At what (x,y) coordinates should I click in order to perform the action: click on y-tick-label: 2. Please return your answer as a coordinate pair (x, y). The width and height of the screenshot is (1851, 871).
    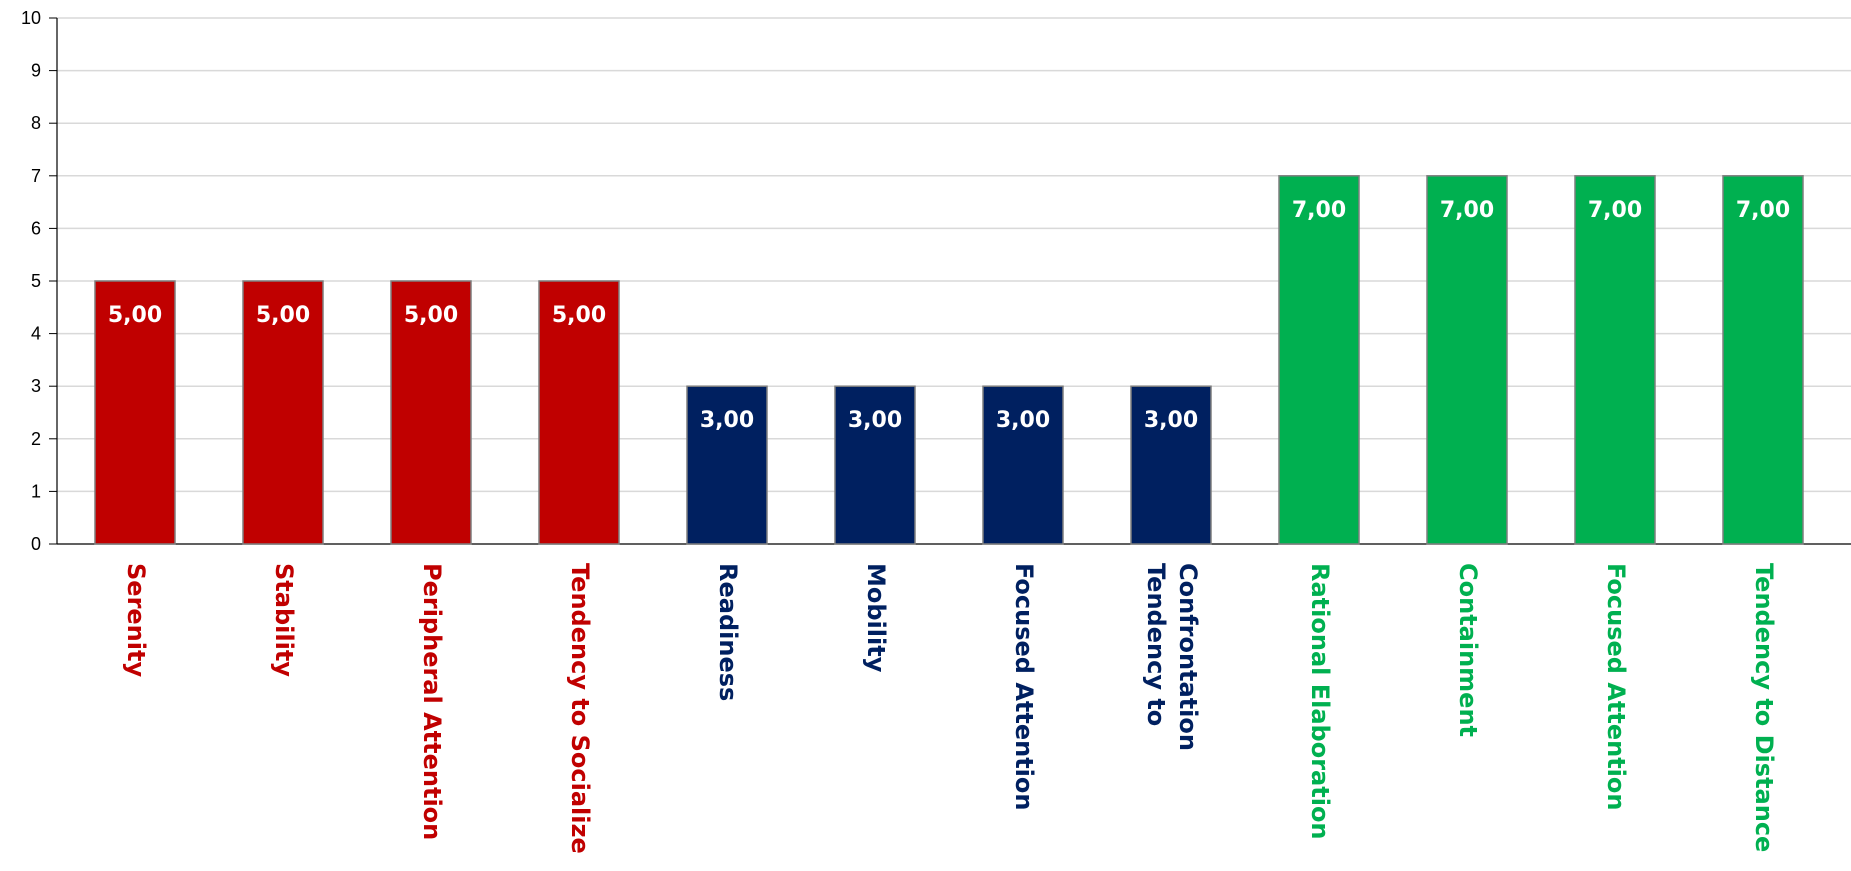
    Looking at the image, I should click on (36, 439).